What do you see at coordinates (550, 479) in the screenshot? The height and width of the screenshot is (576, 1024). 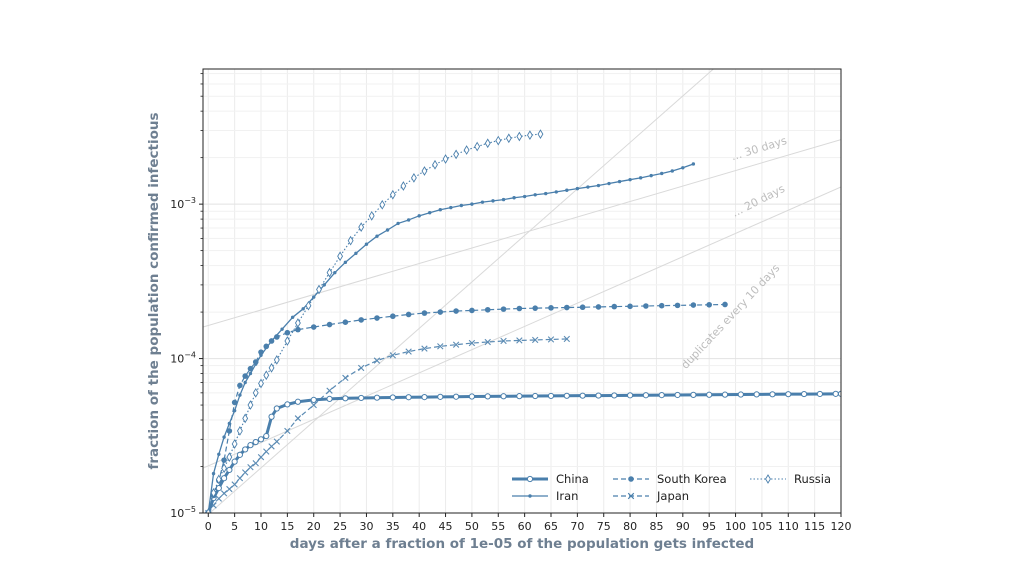 I see `legend-item: China` at bounding box center [550, 479].